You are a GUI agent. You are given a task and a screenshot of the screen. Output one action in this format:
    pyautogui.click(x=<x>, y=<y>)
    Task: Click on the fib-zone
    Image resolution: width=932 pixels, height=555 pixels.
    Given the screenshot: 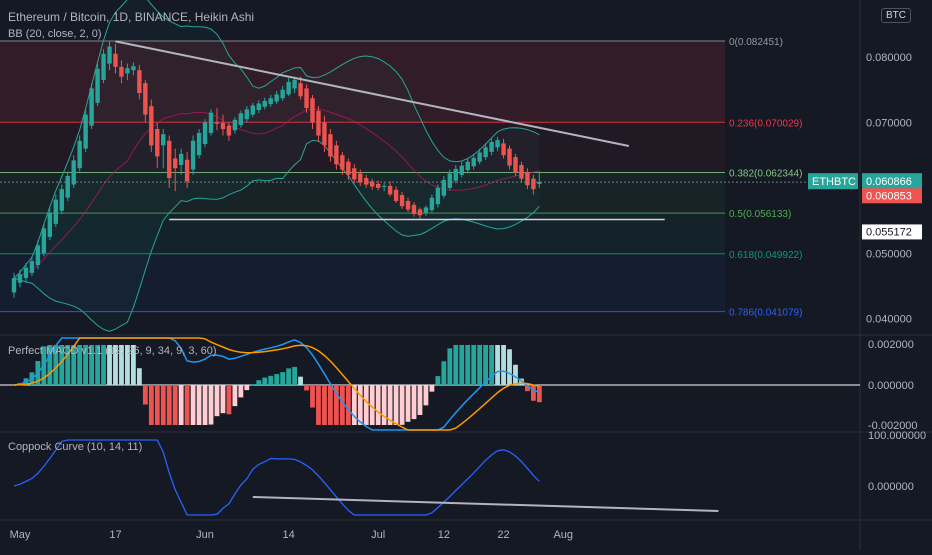 What is the action you would take?
    pyautogui.click(x=362, y=82)
    